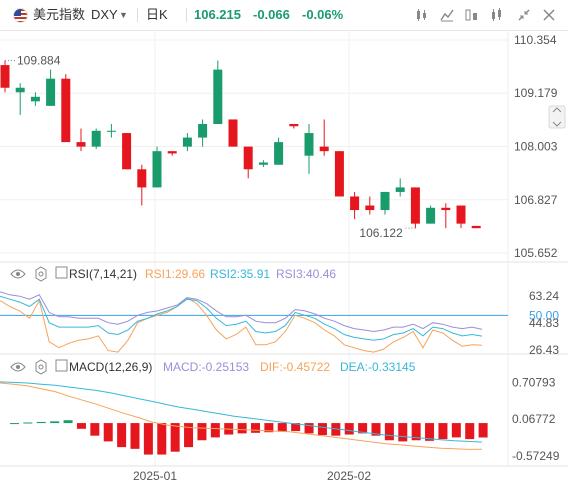 The width and height of the screenshot is (568, 491). I want to click on price-tick-label: 110.354, so click(535, 40).